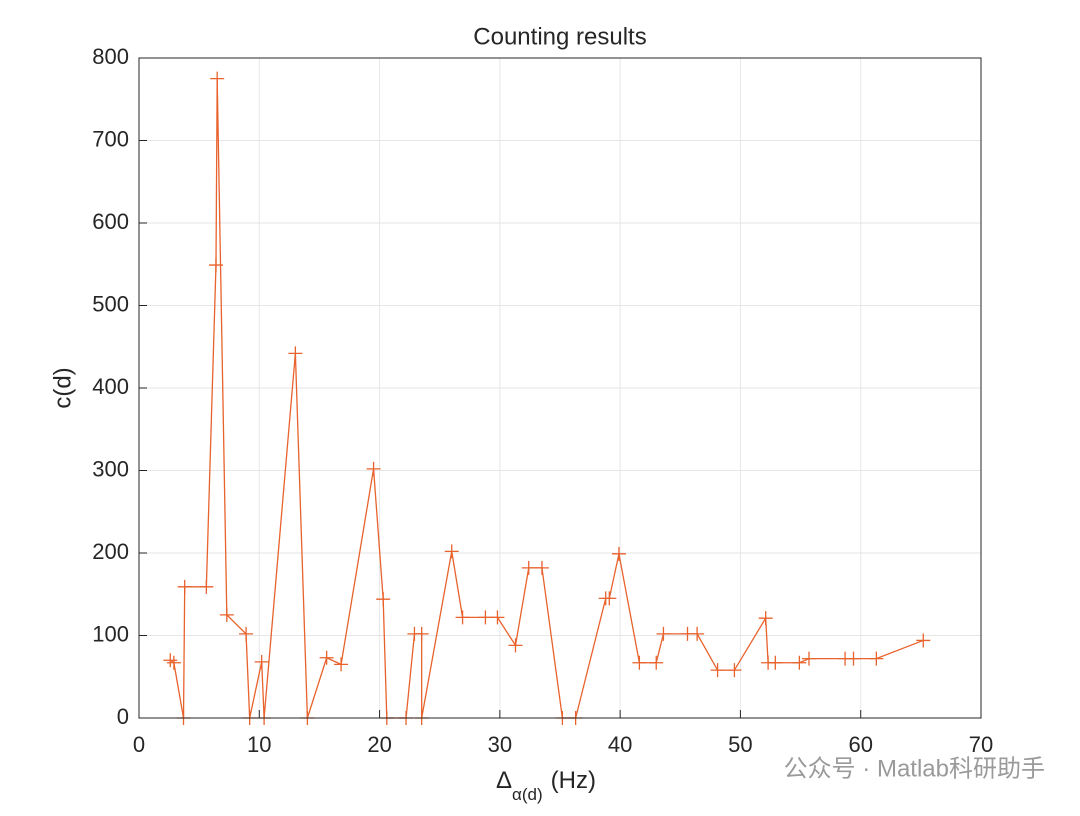 This screenshot has height=816, width=1080. What do you see at coordinates (110, 468) in the screenshot?
I see `y-tick-label: 300` at bounding box center [110, 468].